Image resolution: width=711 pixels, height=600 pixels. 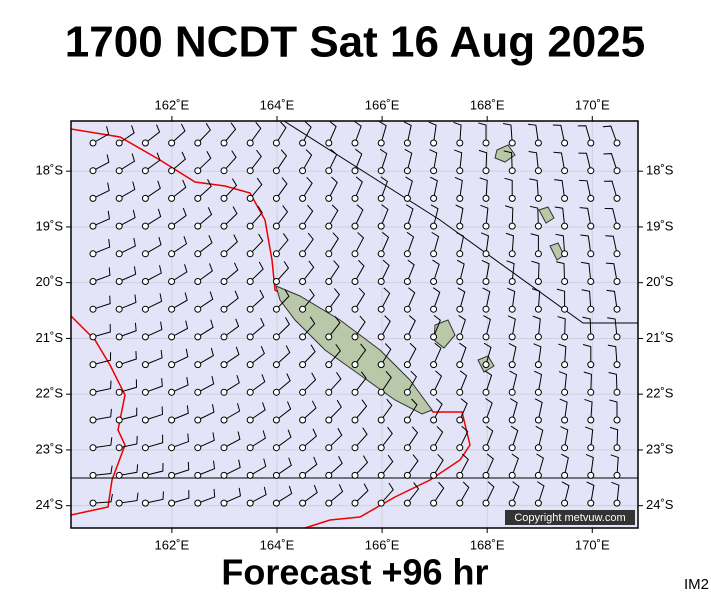 What do you see at coordinates (487, 544) in the screenshot?
I see `lon-label: 168˚E` at bounding box center [487, 544].